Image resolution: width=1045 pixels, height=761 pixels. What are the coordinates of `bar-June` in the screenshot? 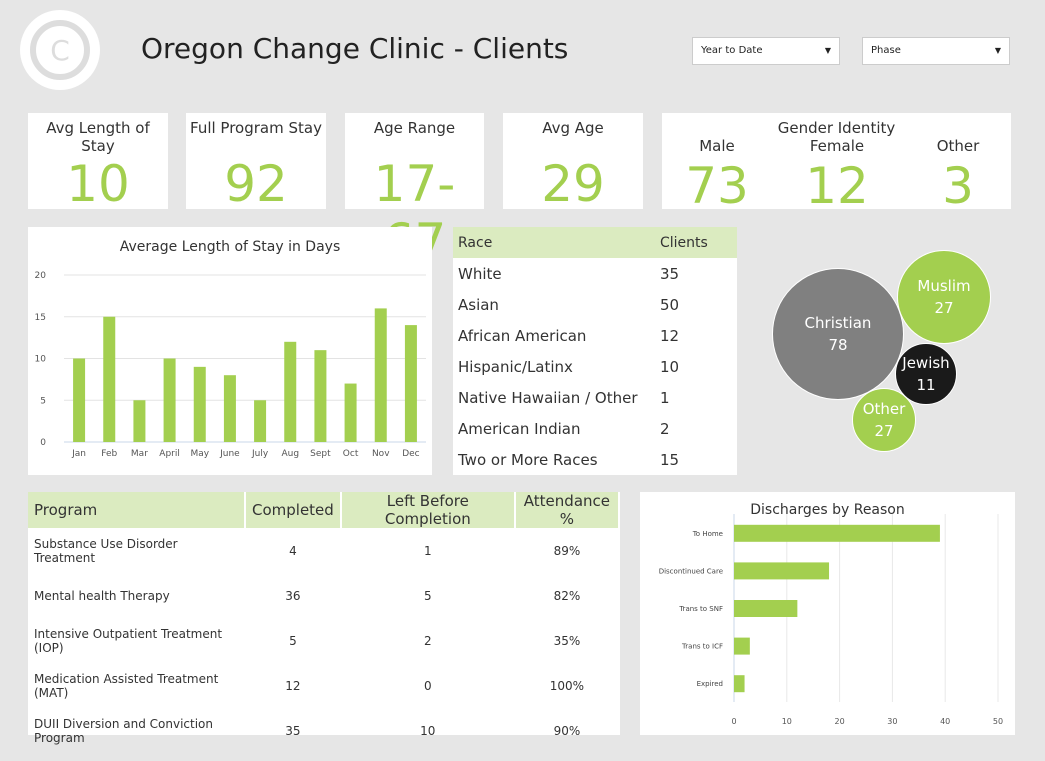 It's located at (229, 408).